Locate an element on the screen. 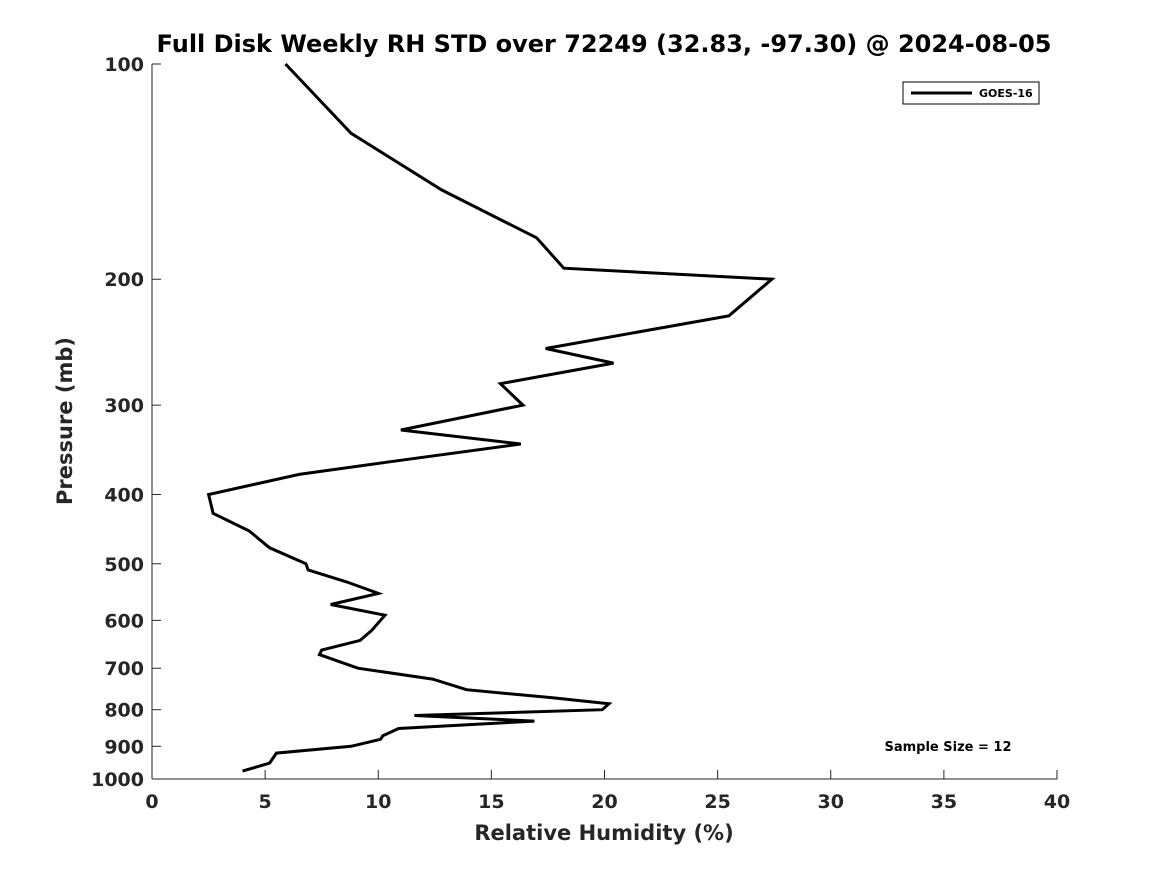 The width and height of the screenshot is (1167, 875). x-tick-label: 10 is located at coordinates (378, 802).